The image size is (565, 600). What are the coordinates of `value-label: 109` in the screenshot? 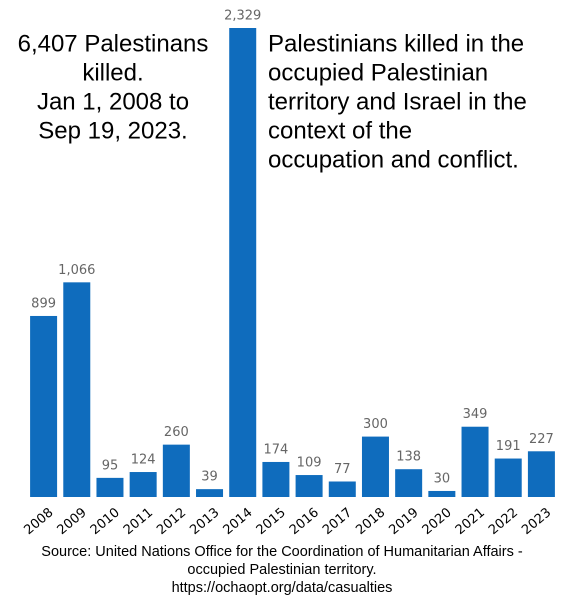 It's located at (309, 463).